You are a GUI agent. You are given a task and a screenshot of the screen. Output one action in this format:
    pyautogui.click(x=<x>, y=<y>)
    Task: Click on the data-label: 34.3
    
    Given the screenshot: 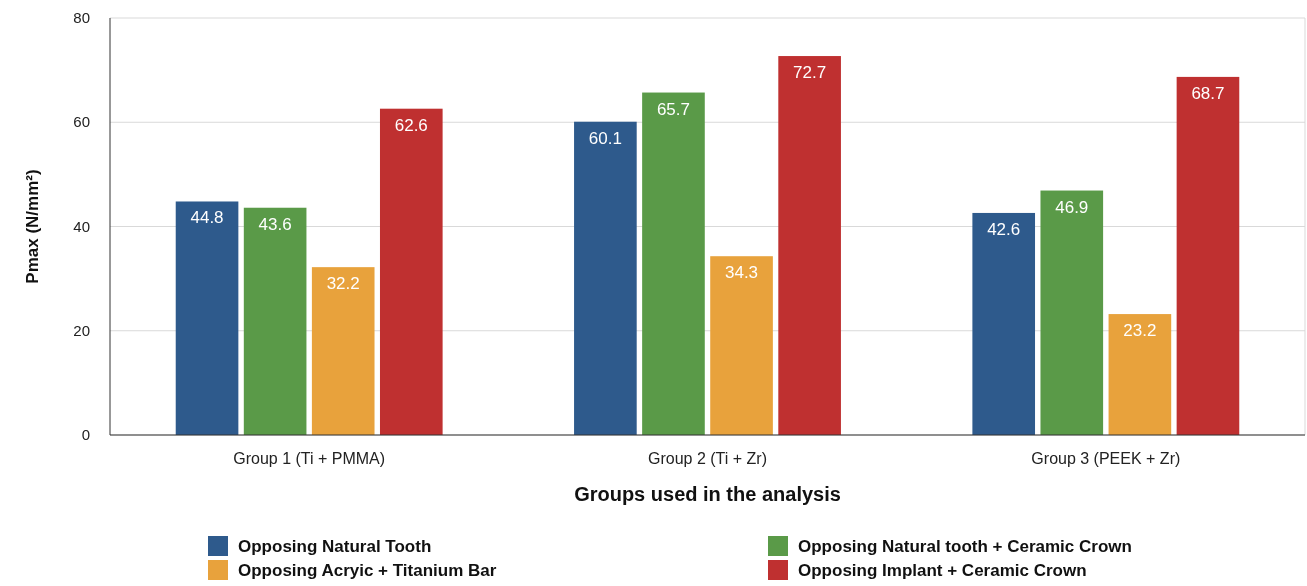 What is the action you would take?
    pyautogui.click(x=741, y=273)
    